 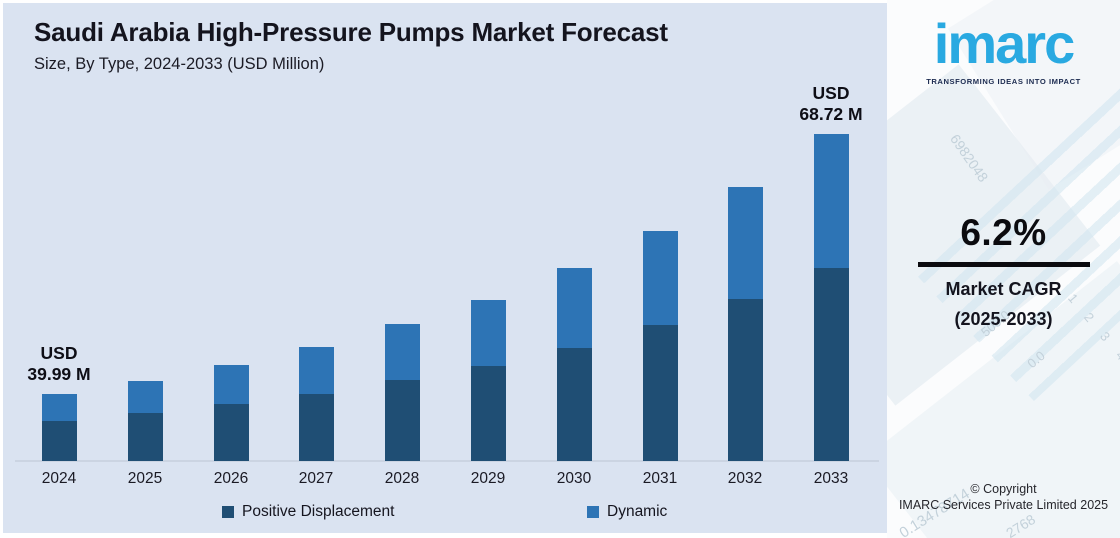 What do you see at coordinates (1003, 232) in the screenshot?
I see `cagr-value: 6.2%` at bounding box center [1003, 232].